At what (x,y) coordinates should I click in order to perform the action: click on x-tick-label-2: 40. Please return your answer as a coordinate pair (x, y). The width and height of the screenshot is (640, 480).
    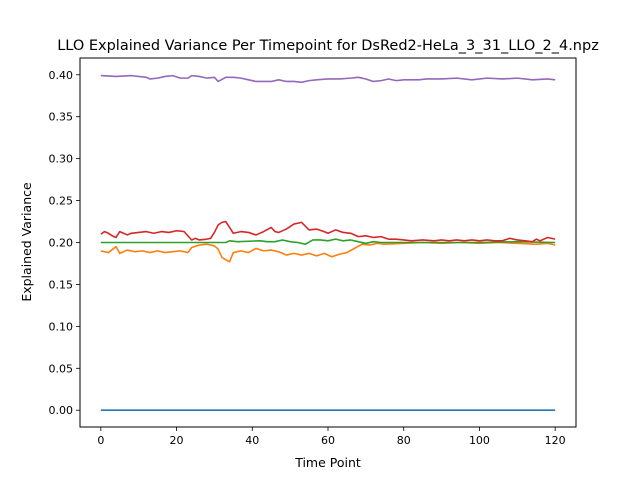
    Looking at the image, I should click on (252, 440).